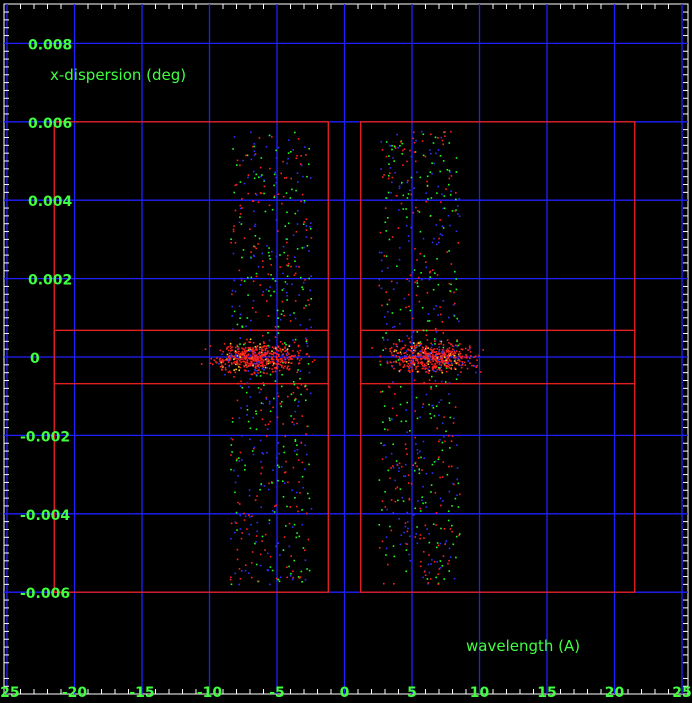 The width and height of the screenshot is (692, 703). What do you see at coordinates (35, 359) in the screenshot?
I see `y-tick-label: 0` at bounding box center [35, 359].